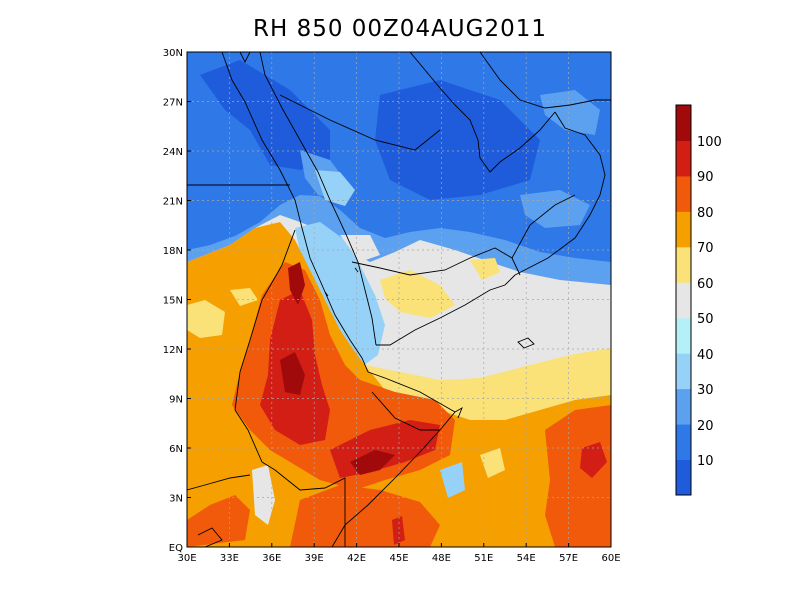 Image resolution: width=800 pixels, height=600 pixels. I want to click on rh-10-20-region, so click(265, 115).